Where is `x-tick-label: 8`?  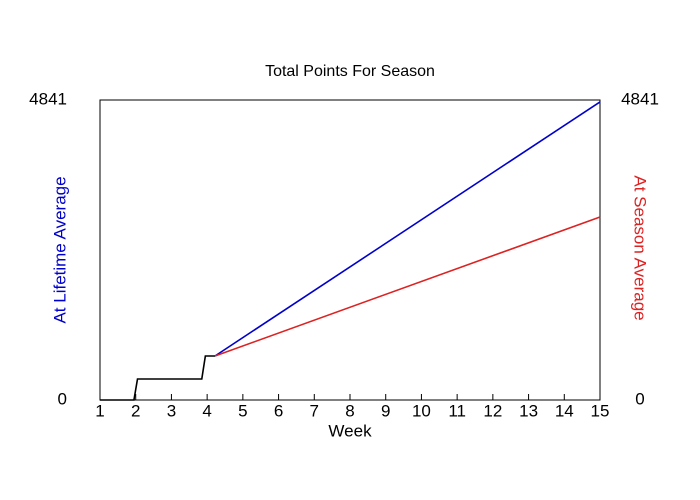
x-tick-label: 8 is located at coordinates (349, 410).